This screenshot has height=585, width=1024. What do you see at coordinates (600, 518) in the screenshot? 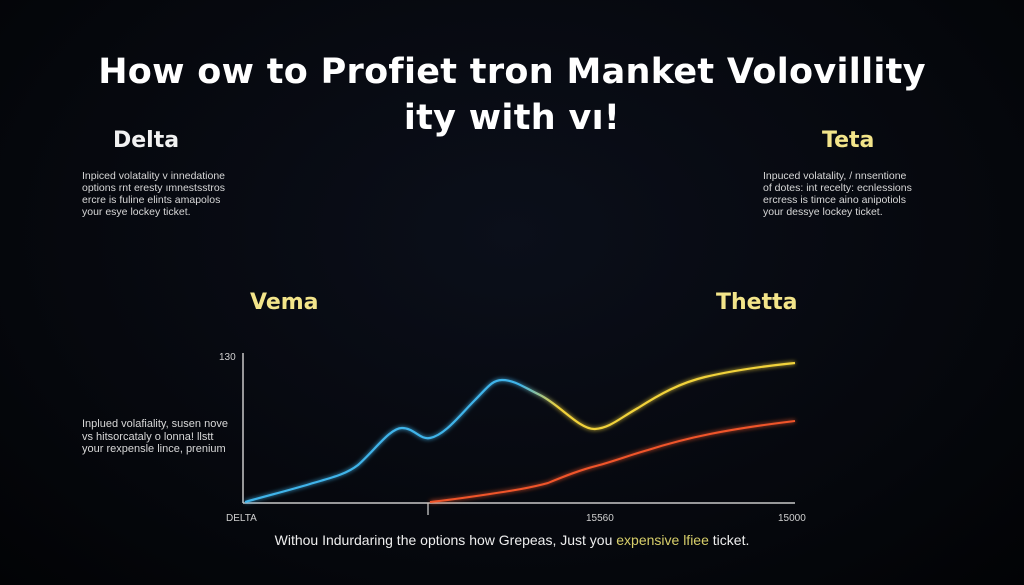
I see `x-tick-label-mid: 15560` at bounding box center [600, 518].